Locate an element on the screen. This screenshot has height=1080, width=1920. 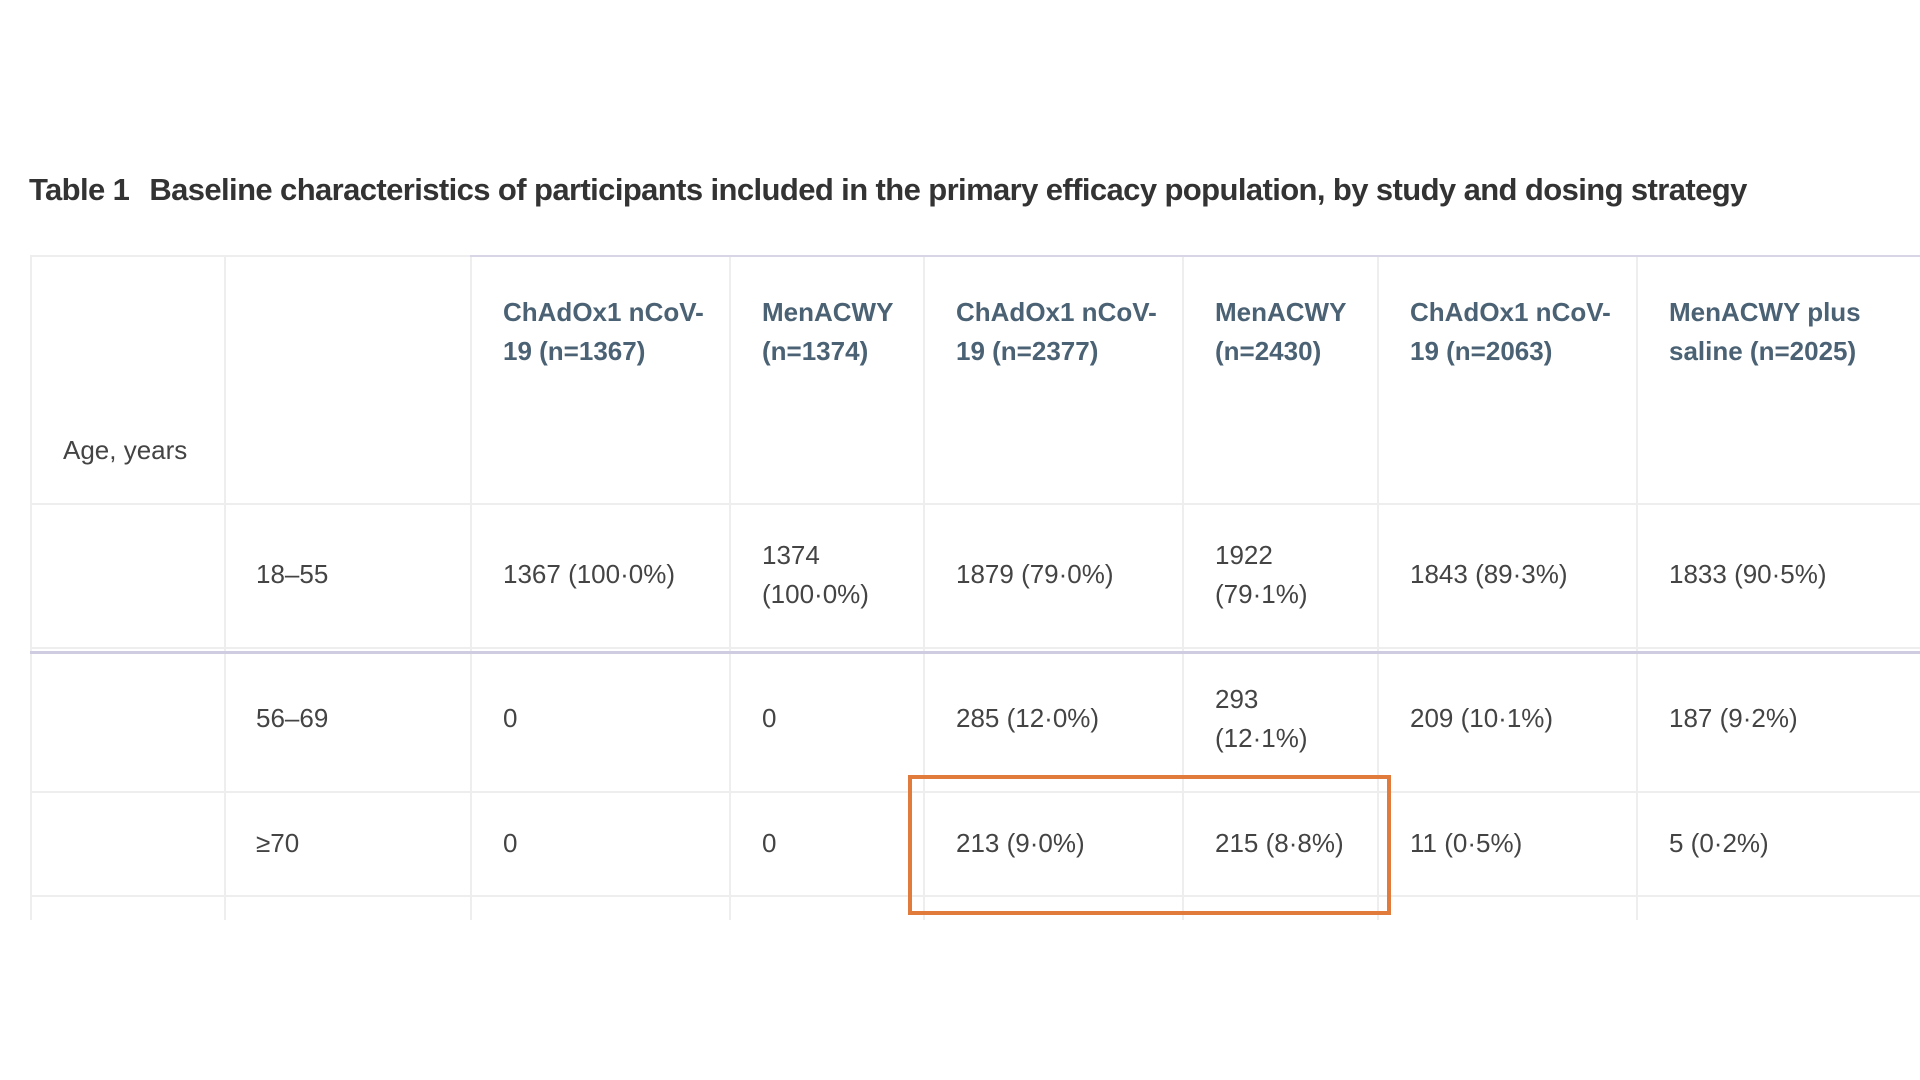
section-label: Age, years is located at coordinates (125, 450).